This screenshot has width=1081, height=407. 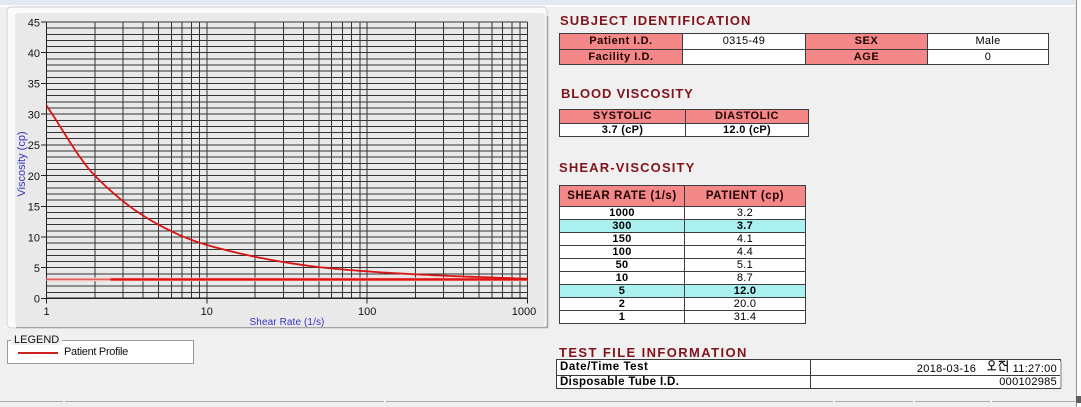 What do you see at coordinates (34, 177) in the screenshot?
I see `svg-text: 20` at bounding box center [34, 177].